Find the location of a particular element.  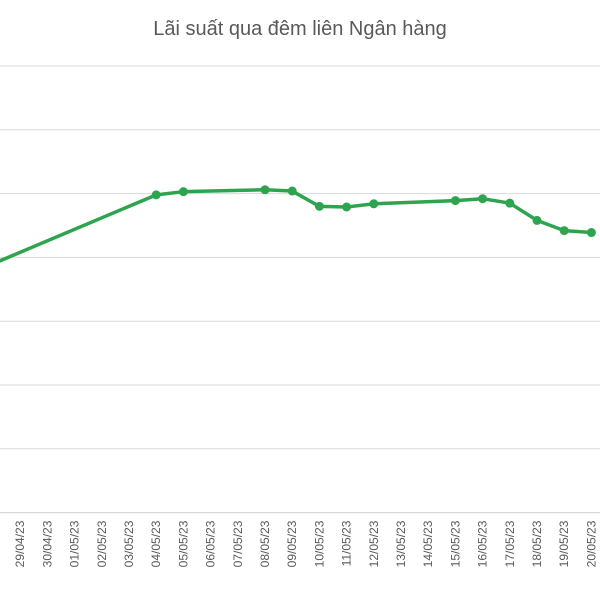

x-tick-label: 03/05/23 is located at coordinates (129, 543).